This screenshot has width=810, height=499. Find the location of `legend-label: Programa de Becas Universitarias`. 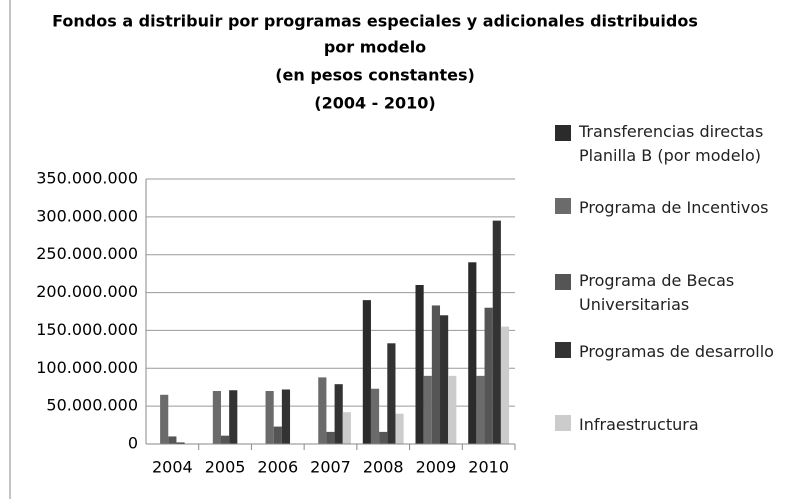

legend-label: Programa de Becas Universitarias is located at coordinates (657, 292).